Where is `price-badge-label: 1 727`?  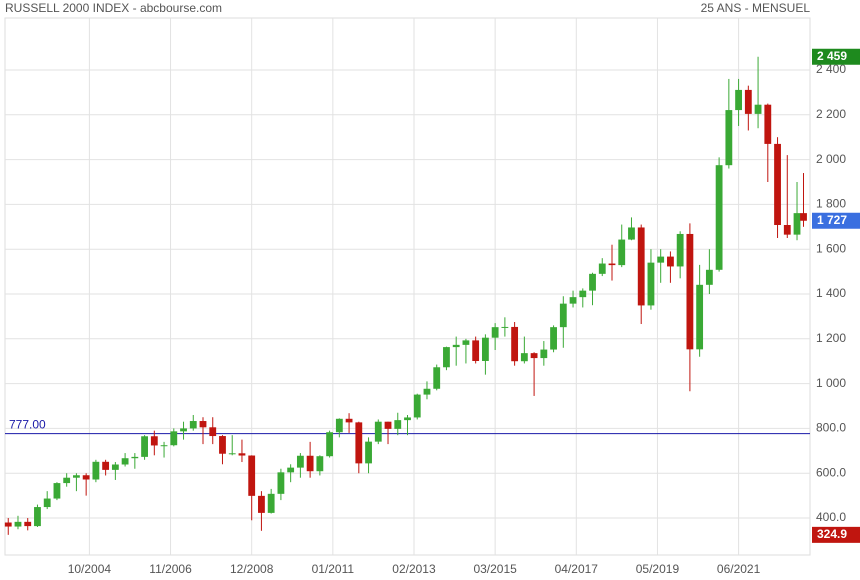 price-badge-label: 1 727 is located at coordinates (832, 220).